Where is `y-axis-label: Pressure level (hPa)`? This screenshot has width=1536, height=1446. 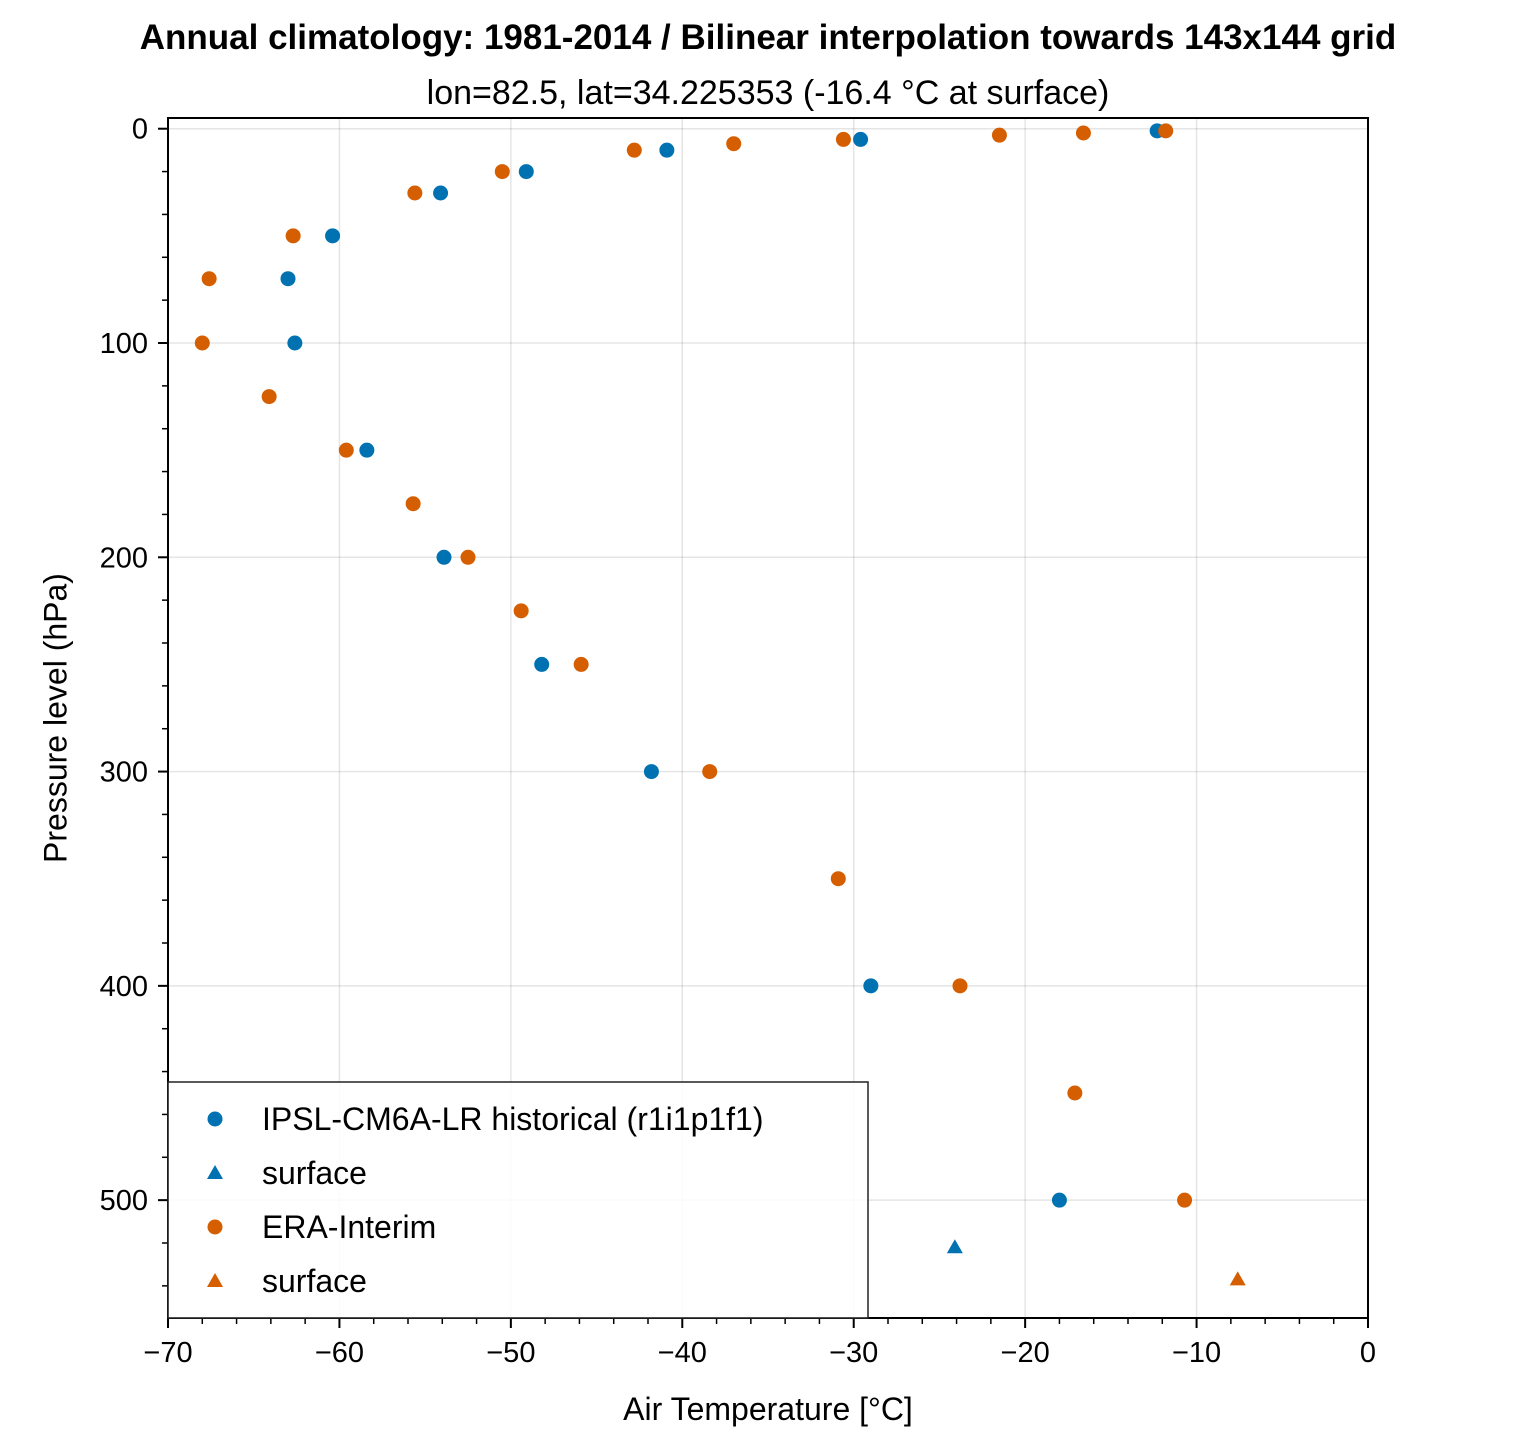
y-axis-label: Pressure level (hPa) is located at coordinates (55, 718).